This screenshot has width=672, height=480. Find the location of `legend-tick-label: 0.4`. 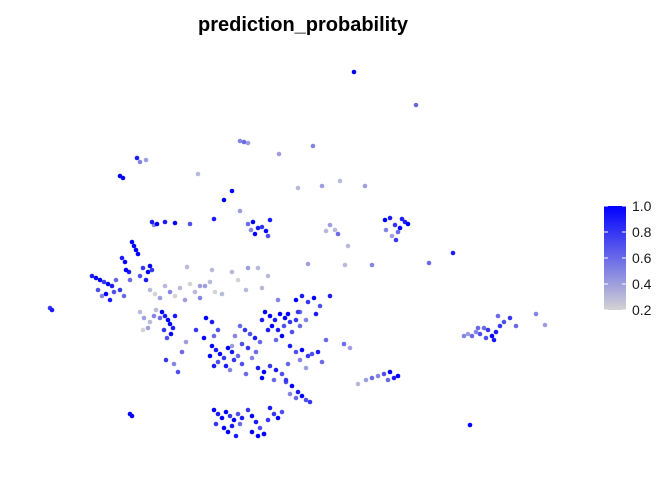

legend-tick-label: 0.4 is located at coordinates (642, 284).